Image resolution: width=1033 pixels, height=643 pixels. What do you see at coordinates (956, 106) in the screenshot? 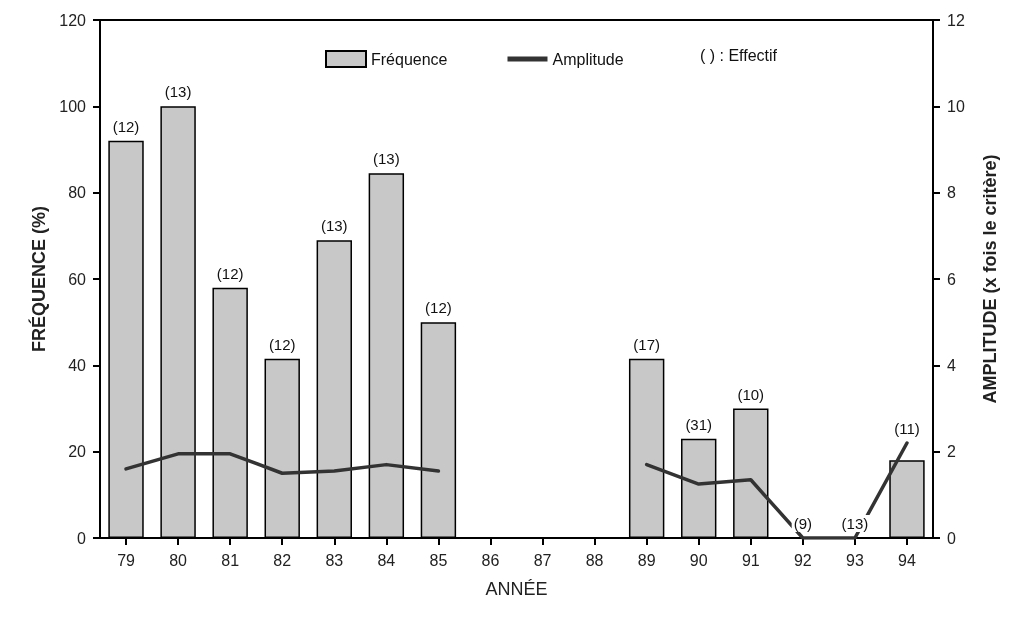
I see `y2-tick-label: 10` at bounding box center [956, 106].